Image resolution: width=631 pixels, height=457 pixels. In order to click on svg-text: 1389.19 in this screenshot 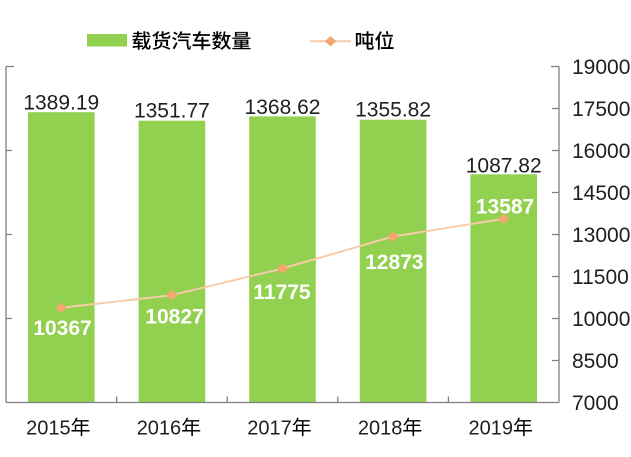, I will do `click(61, 102)`.